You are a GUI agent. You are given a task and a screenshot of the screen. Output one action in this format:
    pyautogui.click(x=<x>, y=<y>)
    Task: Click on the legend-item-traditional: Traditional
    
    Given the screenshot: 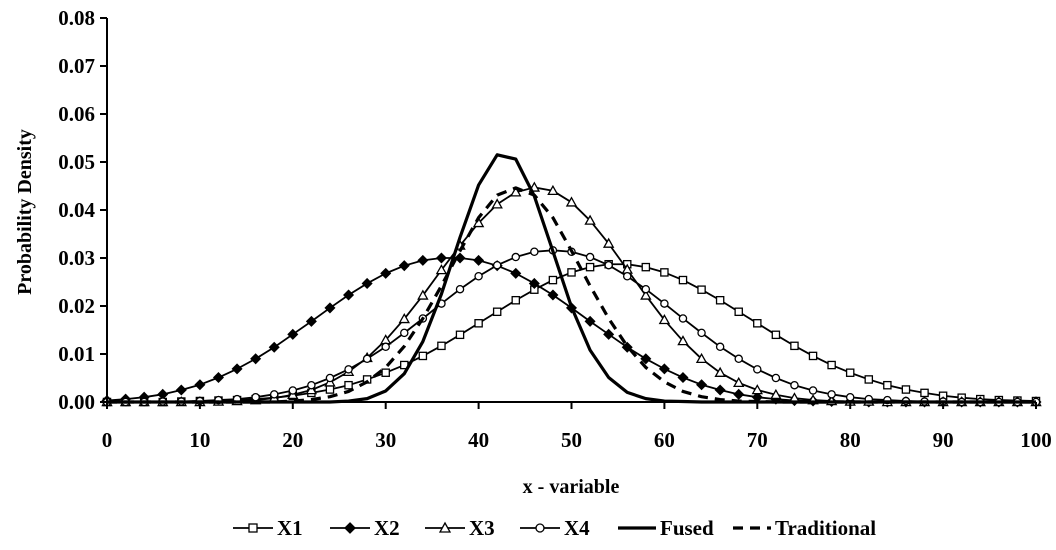 What is the action you would take?
    pyautogui.click(x=804, y=528)
    